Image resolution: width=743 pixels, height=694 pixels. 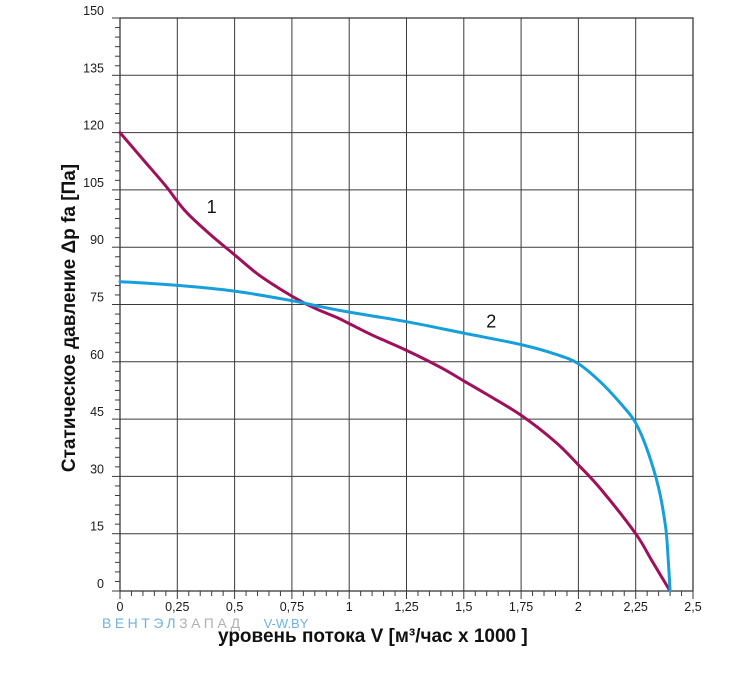 I want to click on y-tick-label: 90, so click(x=97, y=240).